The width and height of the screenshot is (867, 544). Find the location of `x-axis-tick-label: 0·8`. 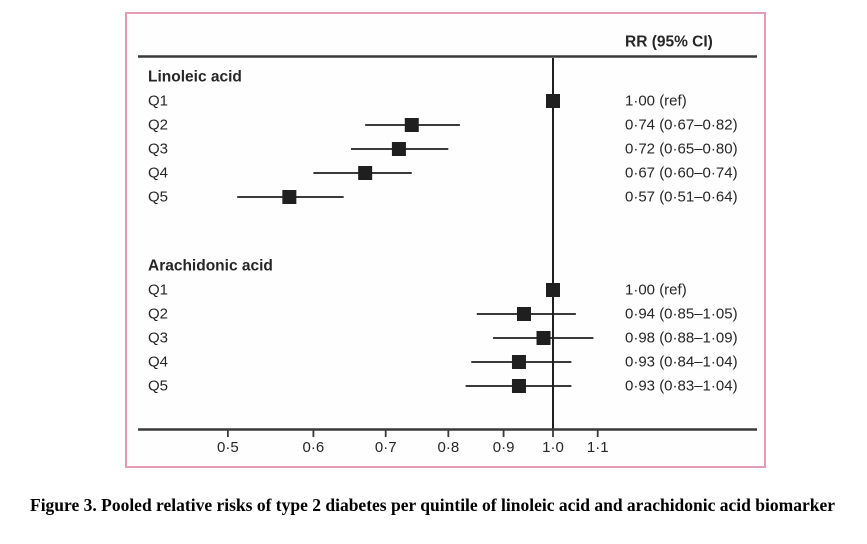

x-axis-tick-label: 0·8 is located at coordinates (448, 447).